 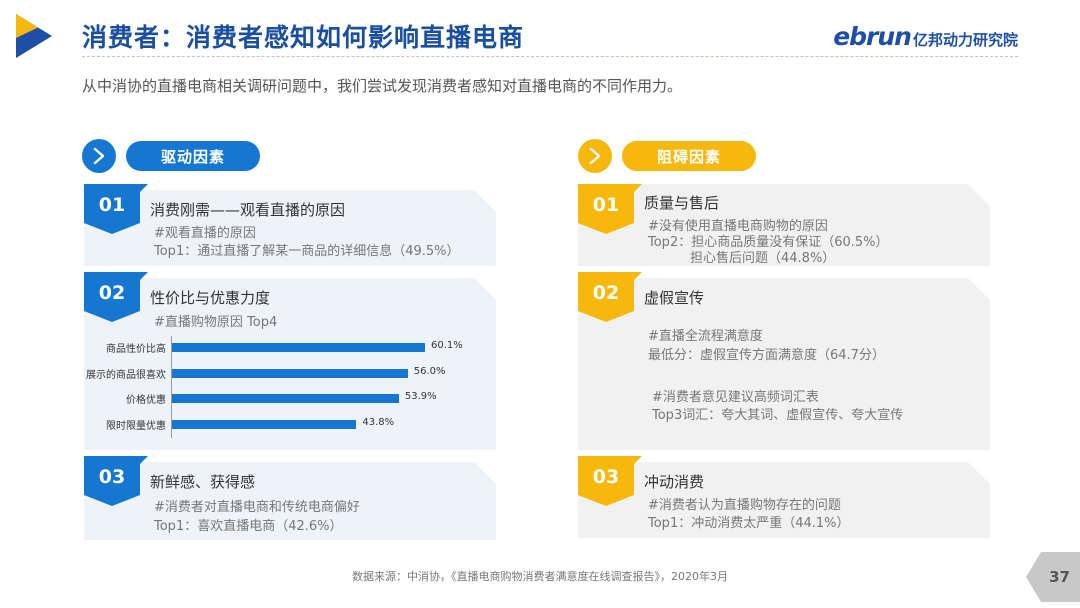 What do you see at coordinates (1053, 577) in the screenshot?
I see `page-number: 37` at bounding box center [1053, 577].